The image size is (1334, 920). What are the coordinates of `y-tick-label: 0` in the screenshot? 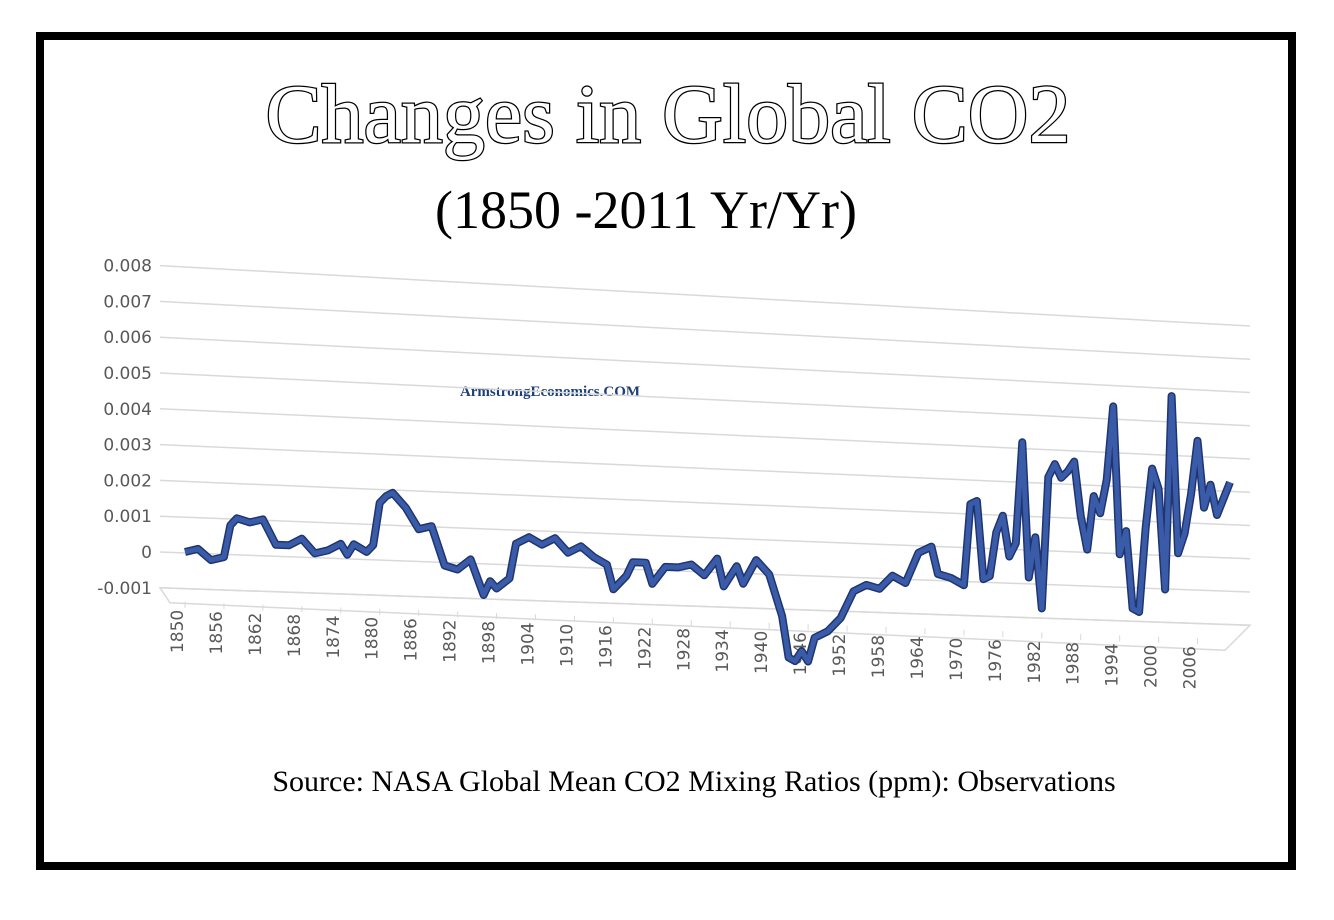 It's located at (146, 553).